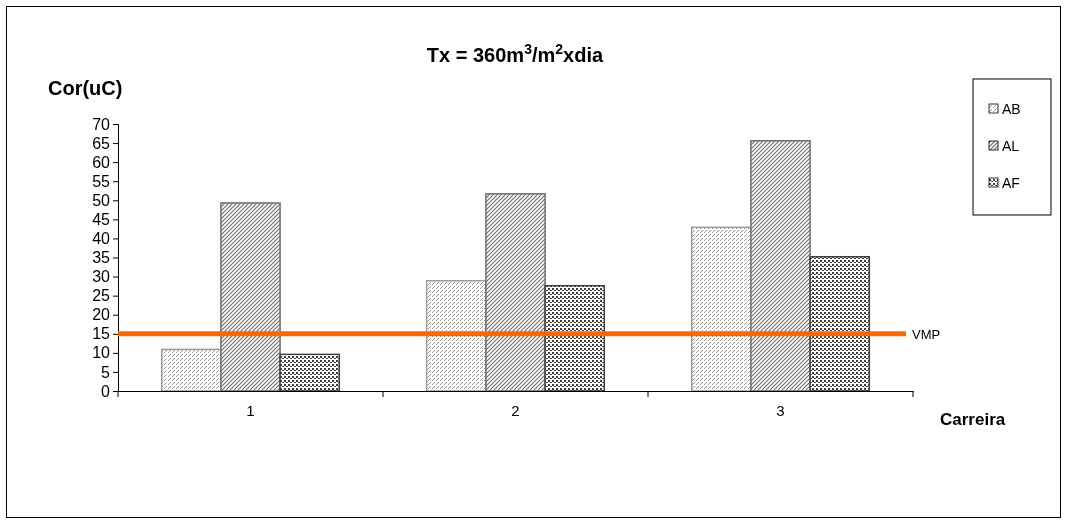  Describe the element at coordinates (101, 334) in the screenshot. I see `y-tick-label: 15` at that location.